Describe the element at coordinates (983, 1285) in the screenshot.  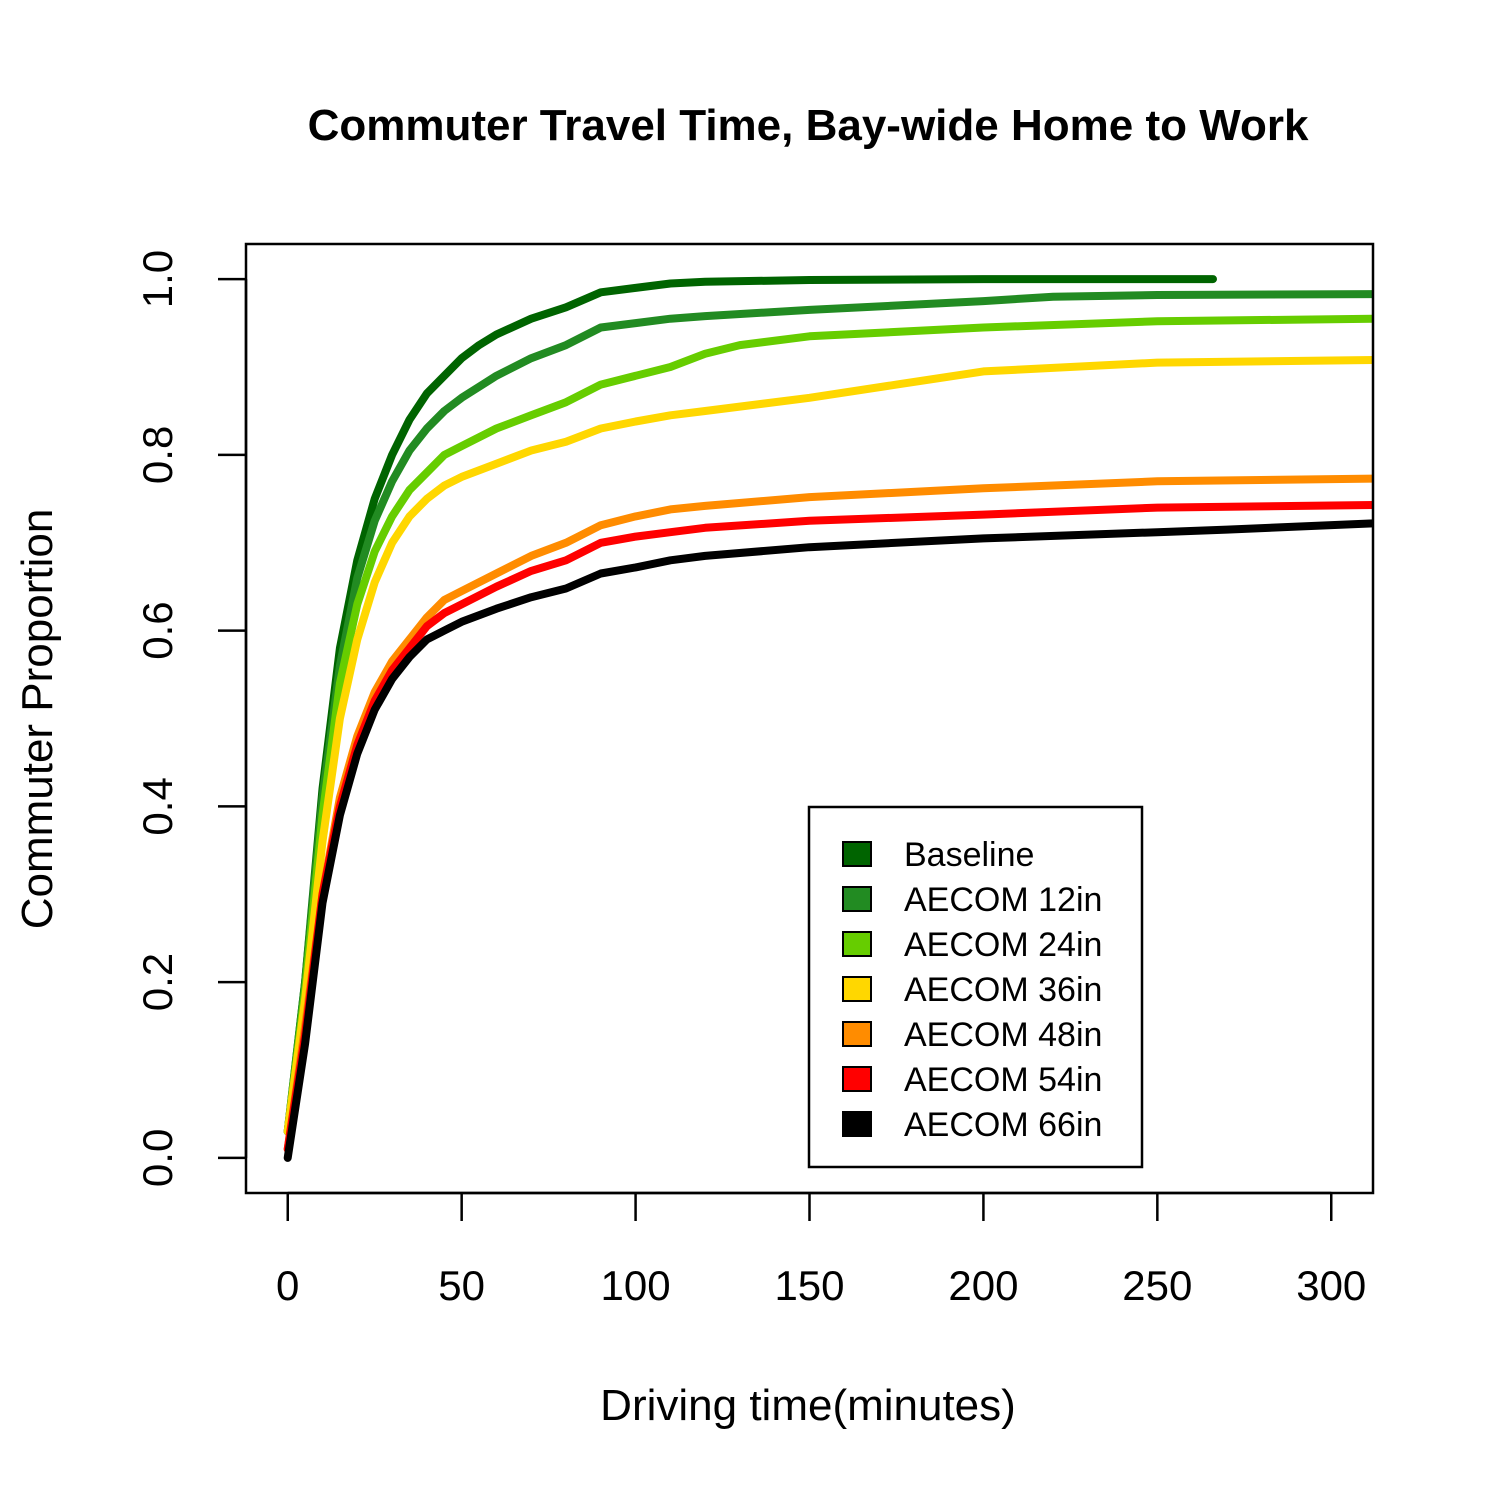
I see `x-tick-label: 200` at that location.